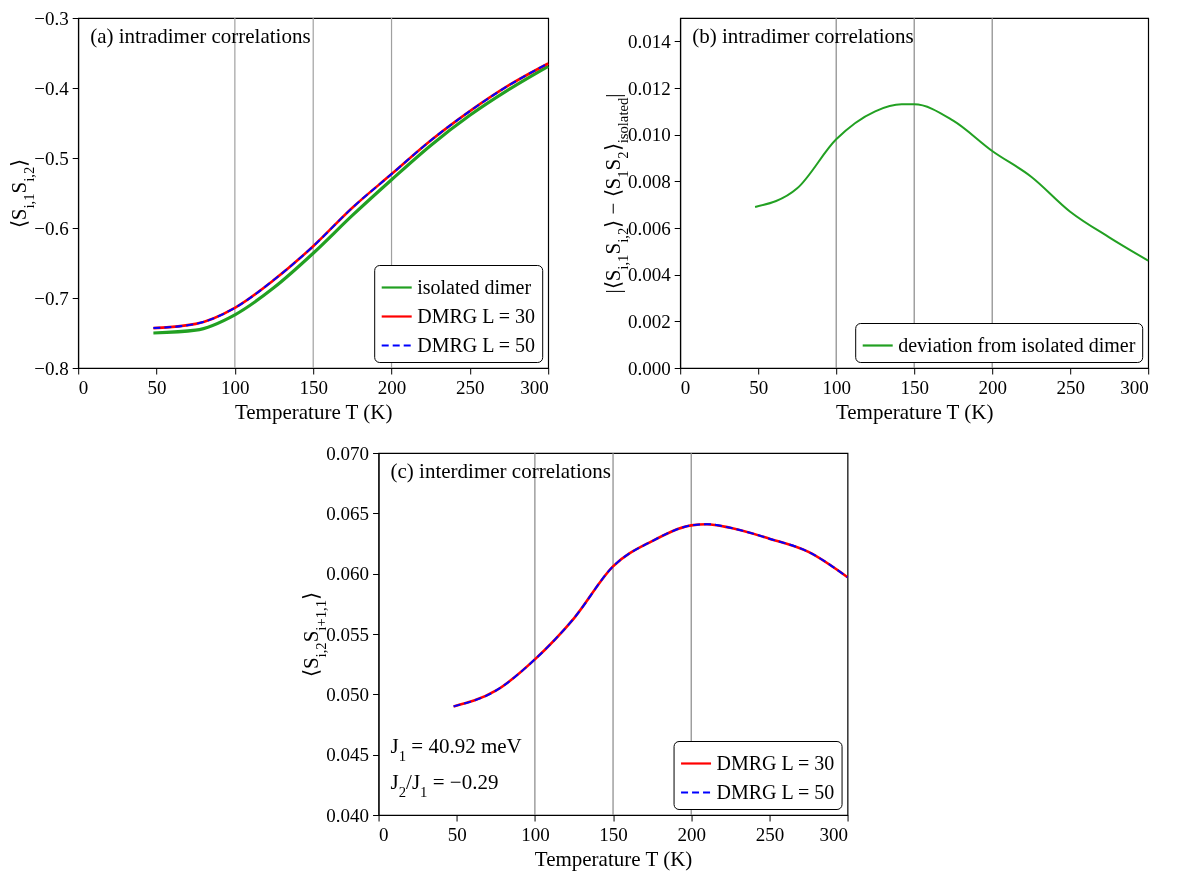 This screenshot has height=883, width=1198. What do you see at coordinates (649, 321) in the screenshot?
I see `y-tick-label: 0.002` at bounding box center [649, 321].